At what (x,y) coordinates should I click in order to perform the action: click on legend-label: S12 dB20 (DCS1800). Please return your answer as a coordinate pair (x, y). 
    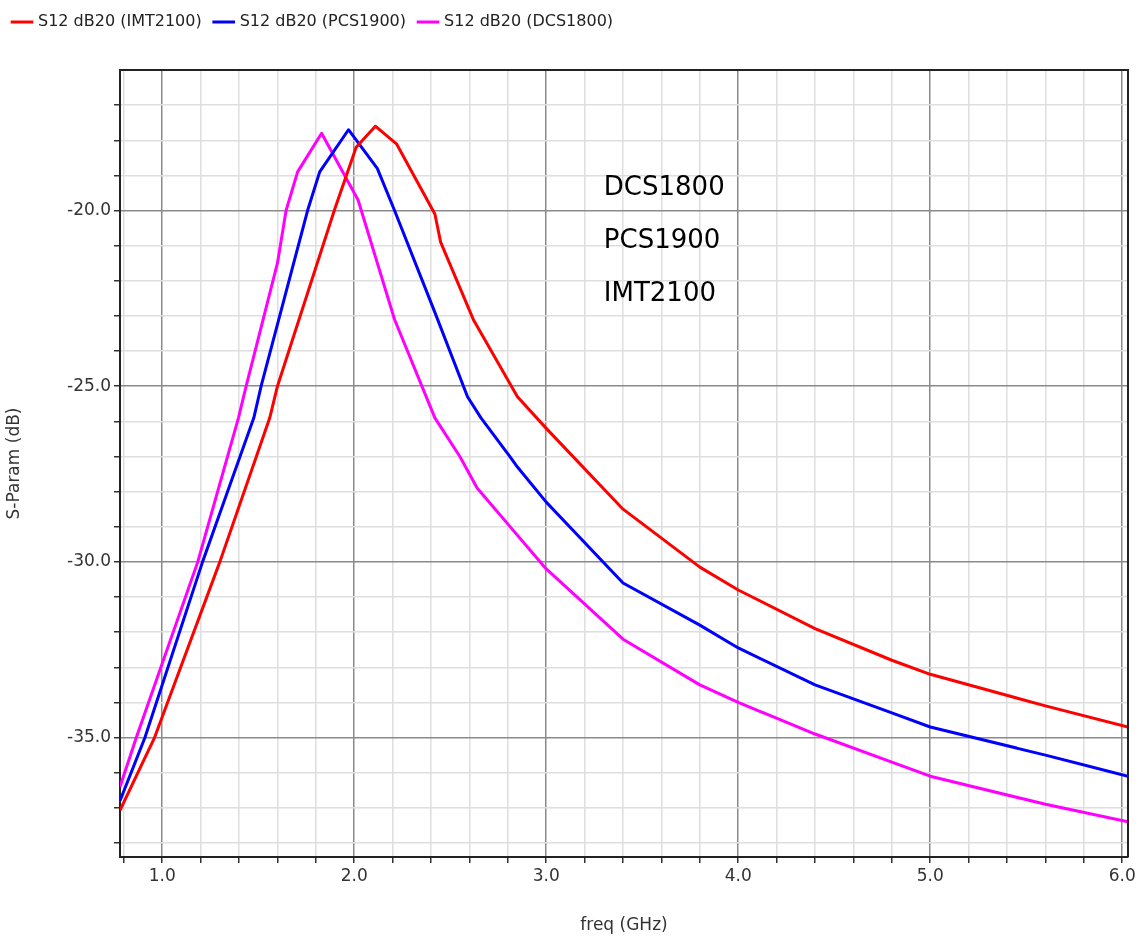
    Looking at the image, I should click on (529, 21).